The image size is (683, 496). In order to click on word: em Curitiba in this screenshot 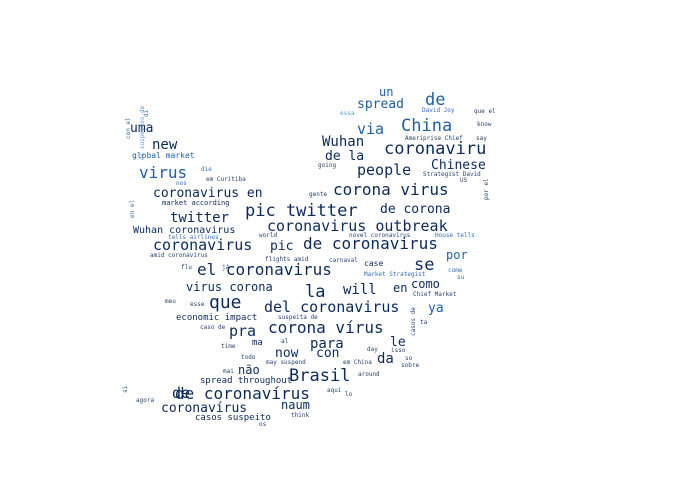, I will do `click(226, 179)`.